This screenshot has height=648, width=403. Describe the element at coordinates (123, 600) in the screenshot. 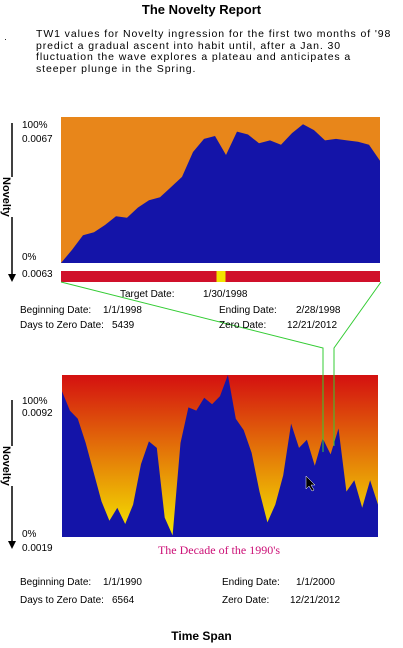

I see `bottom-days-to-zero-value: 6564` at that location.